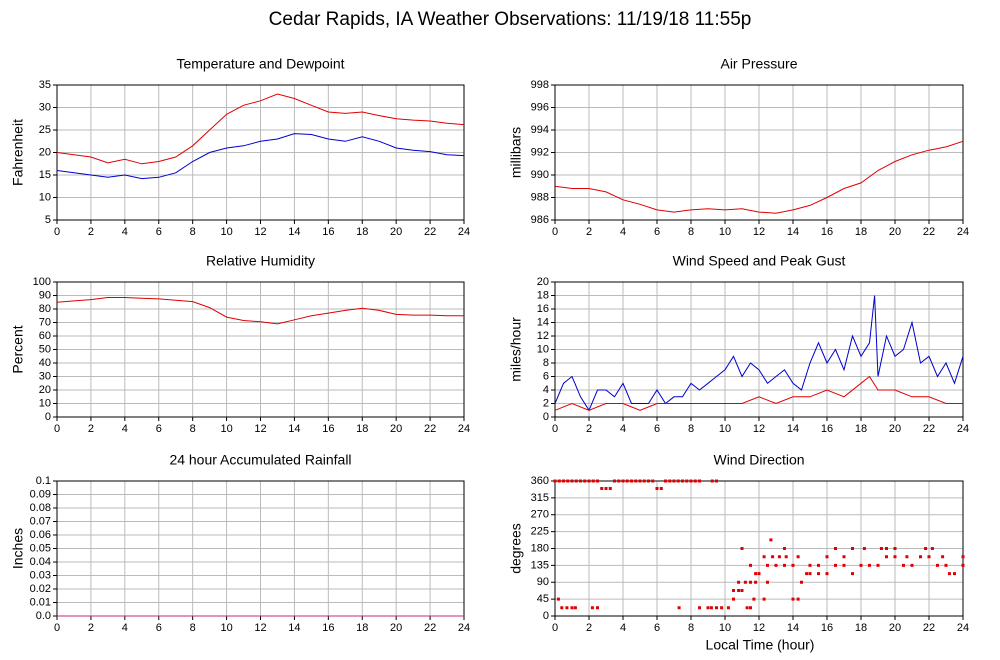 This screenshot has width=1000, height=660. I want to click on y-tick-label: 988, so click(540, 197).